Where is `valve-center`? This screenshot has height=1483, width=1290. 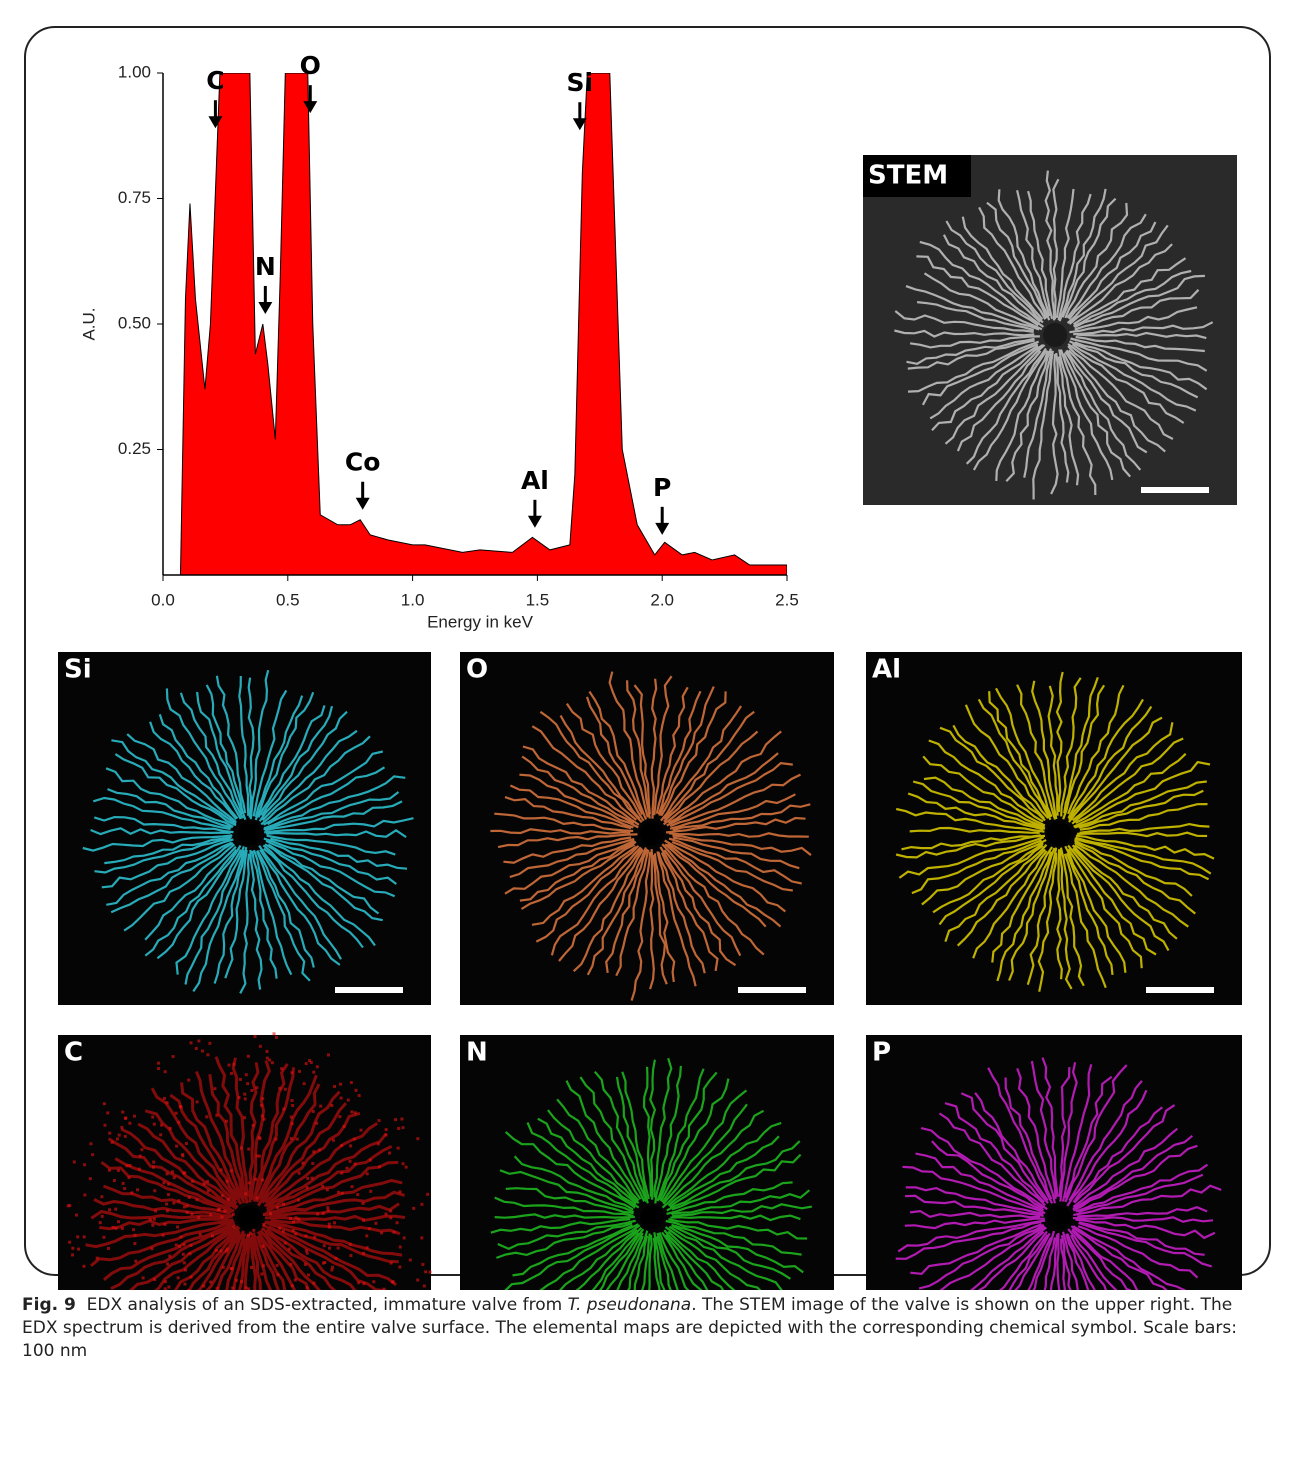
valve-center is located at coordinates (1059, 1217).